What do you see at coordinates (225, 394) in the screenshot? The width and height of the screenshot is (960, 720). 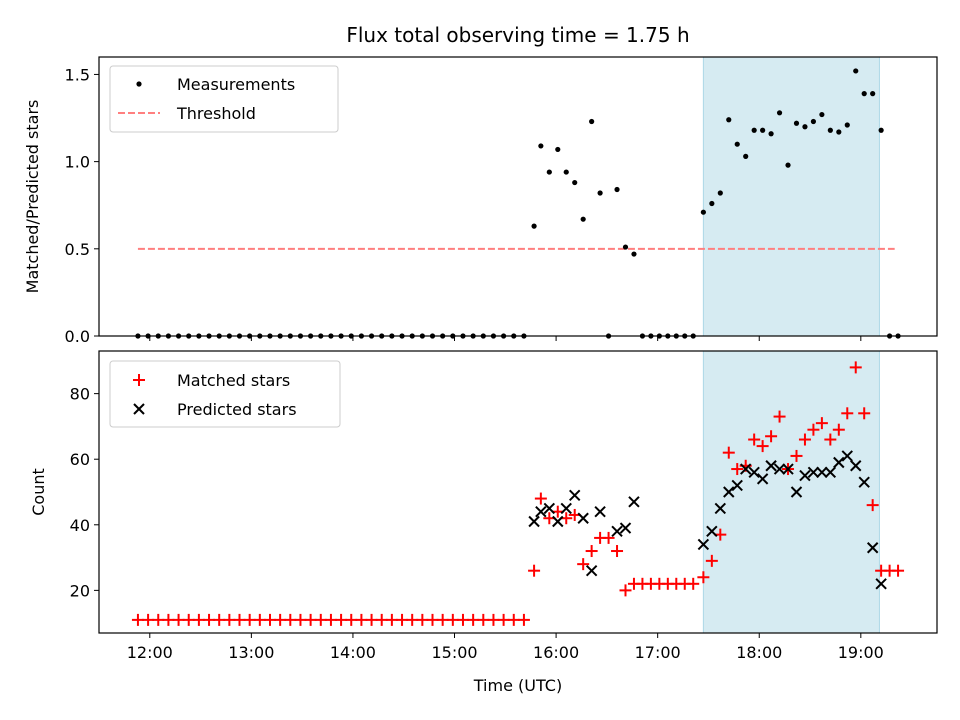 I see `count-legend: Matched stars Predicted stars` at bounding box center [225, 394].